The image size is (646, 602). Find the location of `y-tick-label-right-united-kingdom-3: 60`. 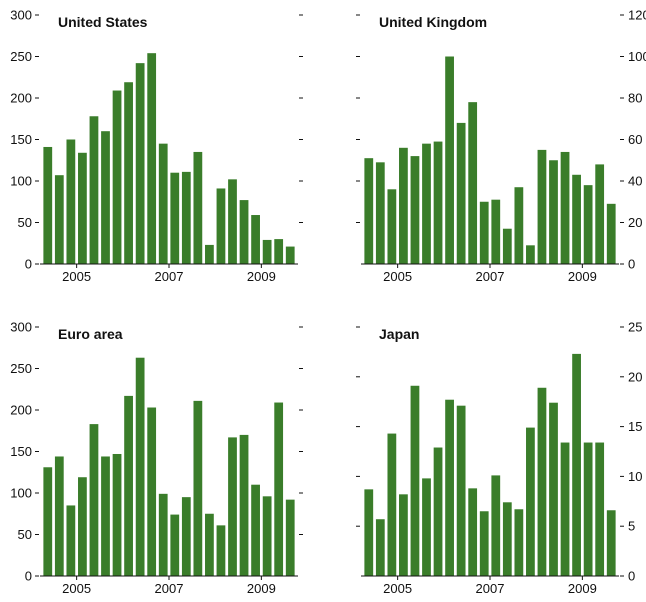

y-tick-label-right-united-kingdom-3: 60 is located at coordinates (635, 139).